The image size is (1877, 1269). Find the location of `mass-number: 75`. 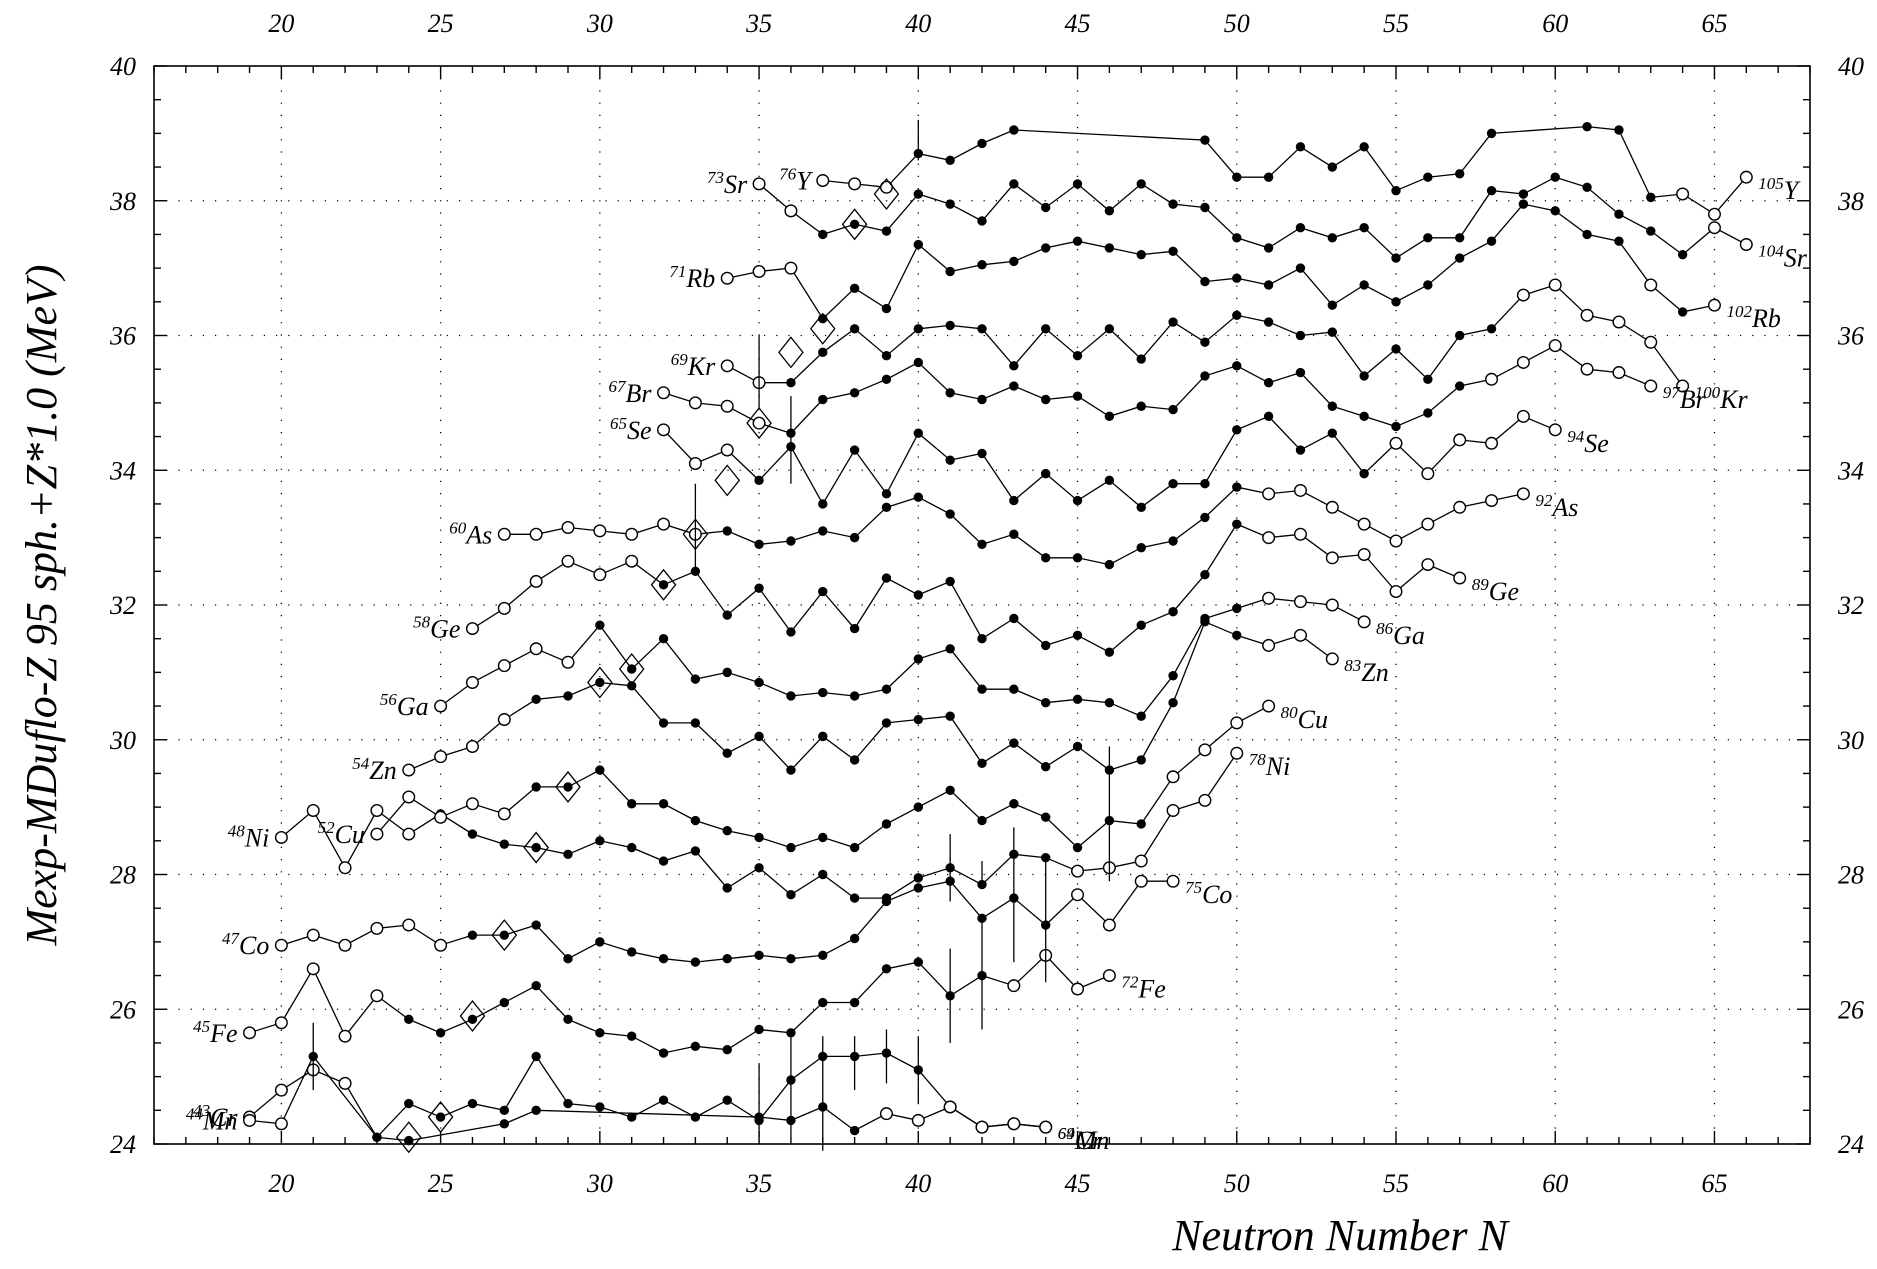

mass-number: 75 is located at coordinates (1193, 887).